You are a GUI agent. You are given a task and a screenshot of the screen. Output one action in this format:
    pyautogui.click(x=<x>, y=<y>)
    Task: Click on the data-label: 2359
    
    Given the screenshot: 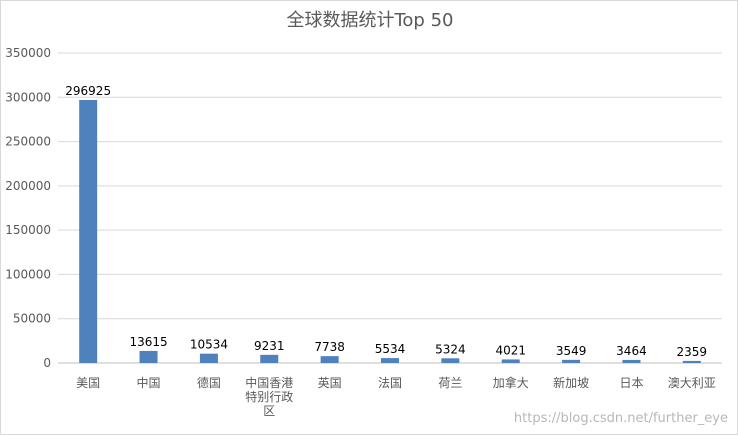 What is the action you would take?
    pyautogui.click(x=692, y=352)
    